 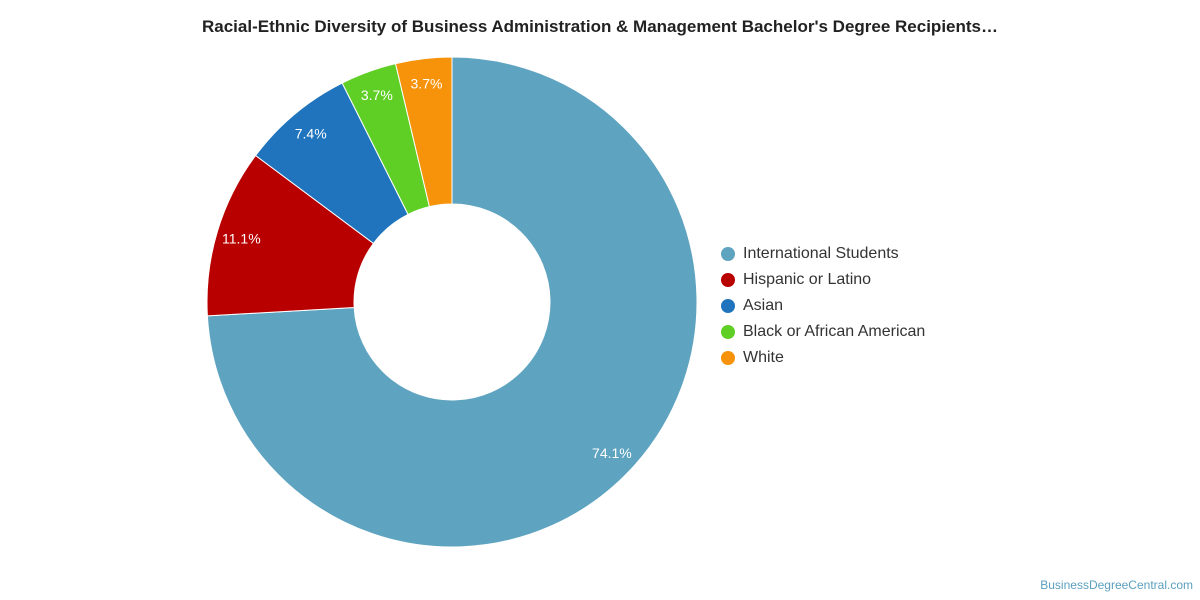 What do you see at coordinates (290, 235) in the screenshot?
I see `slice-hispanic-or-latino` at bounding box center [290, 235].